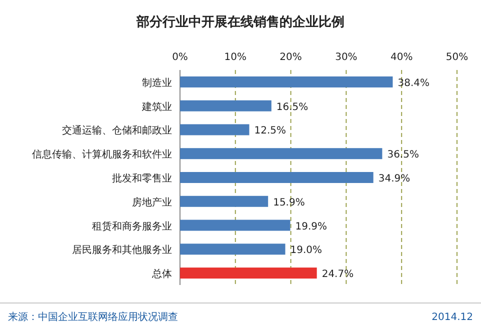 The width and height of the screenshot is (481, 331). I want to click on x-tick-label: 50%, so click(457, 57).